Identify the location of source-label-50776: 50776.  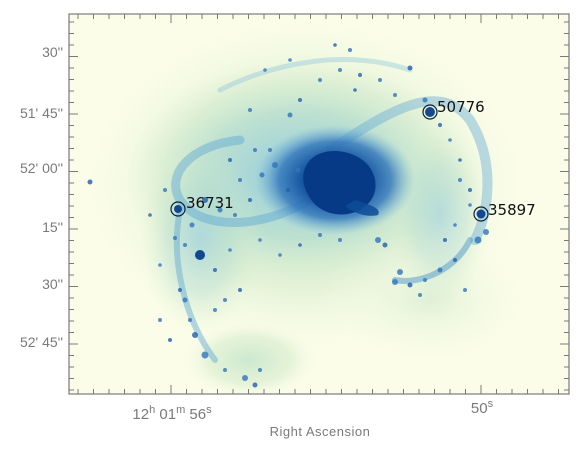
(461, 107).